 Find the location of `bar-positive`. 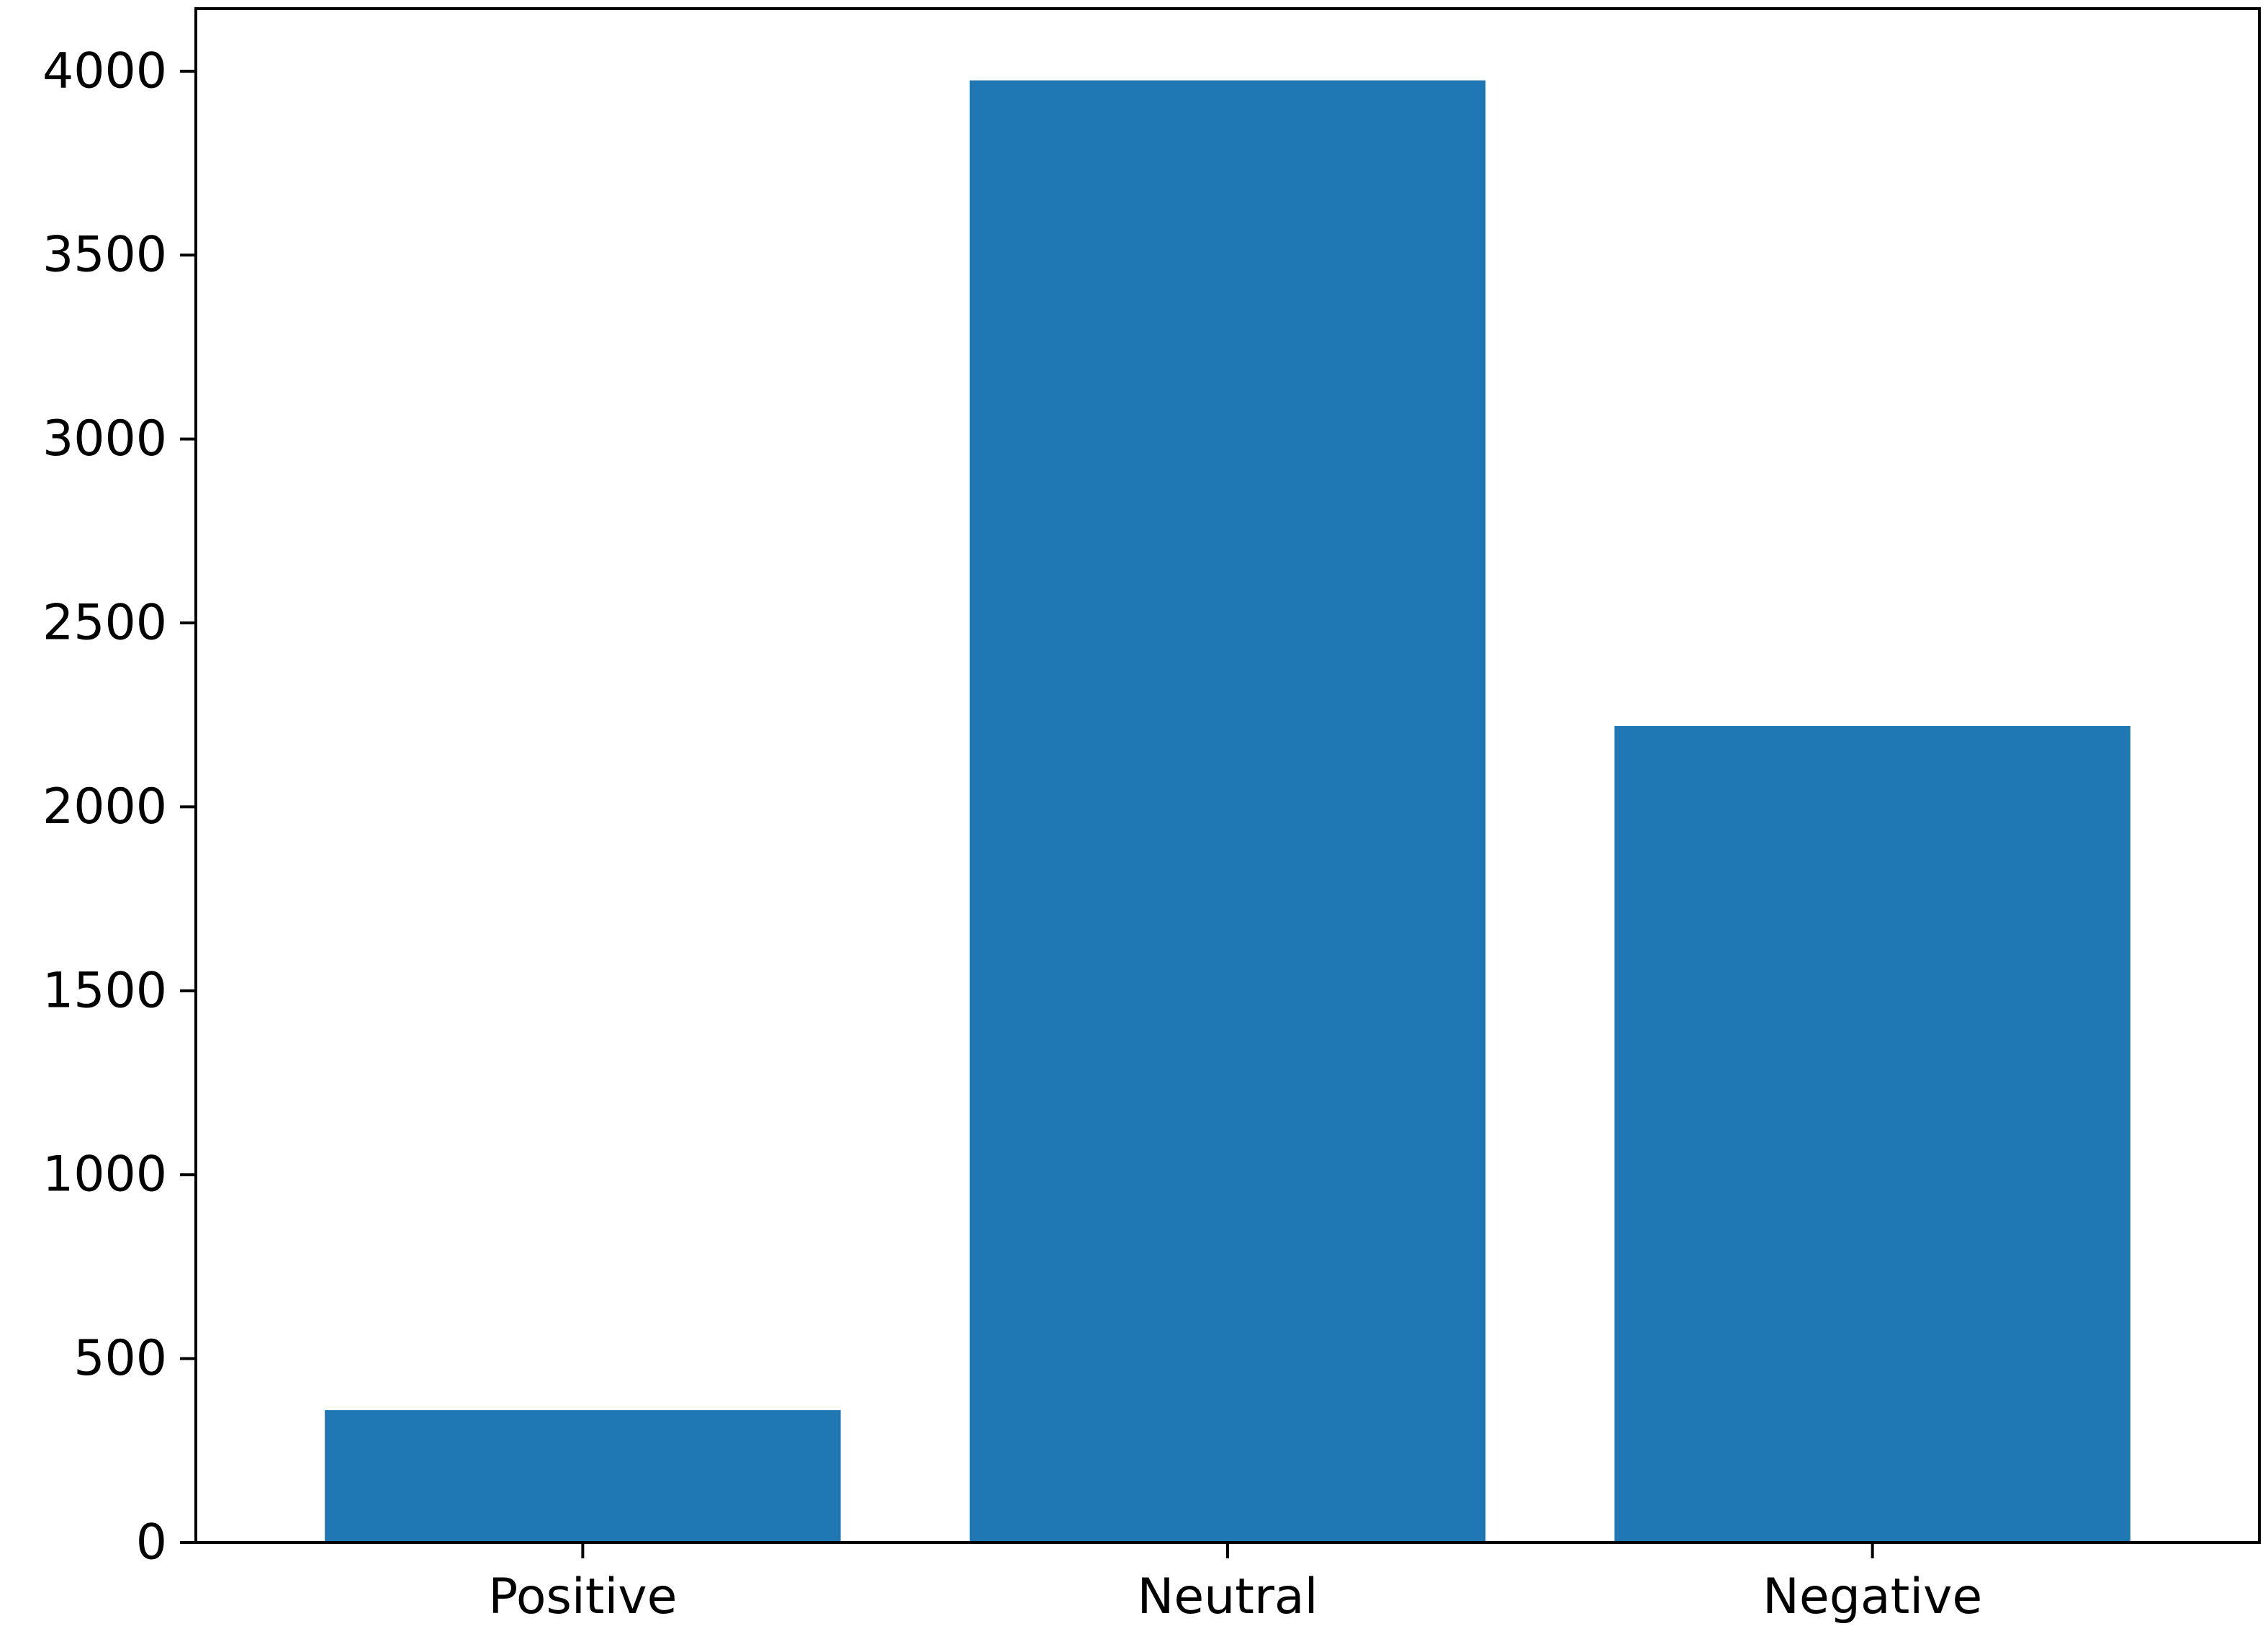

bar-positive is located at coordinates (583, 1476).